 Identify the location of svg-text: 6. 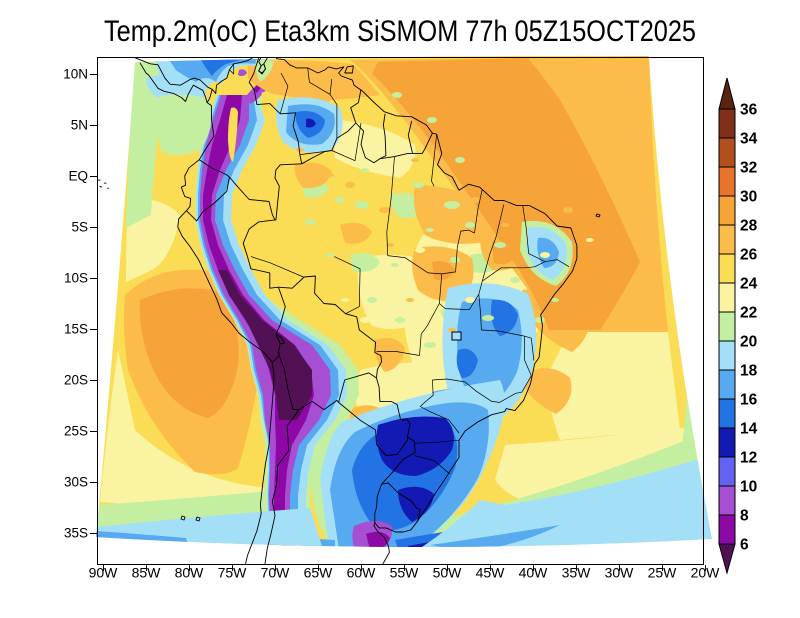
(744, 545).